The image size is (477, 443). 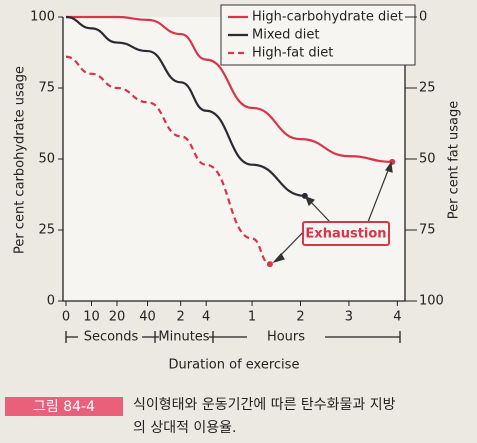 What do you see at coordinates (327, 17) in the screenshot?
I see `legend-label: High-carbohydrate diet` at bounding box center [327, 17].